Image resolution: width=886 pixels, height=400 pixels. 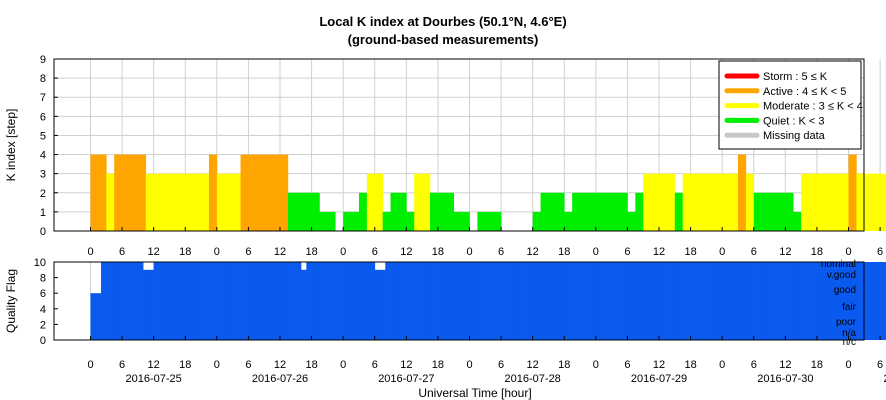 What do you see at coordinates (795, 77) in the screenshot?
I see `legend-label: Storm : 5 ≤ K` at bounding box center [795, 77].